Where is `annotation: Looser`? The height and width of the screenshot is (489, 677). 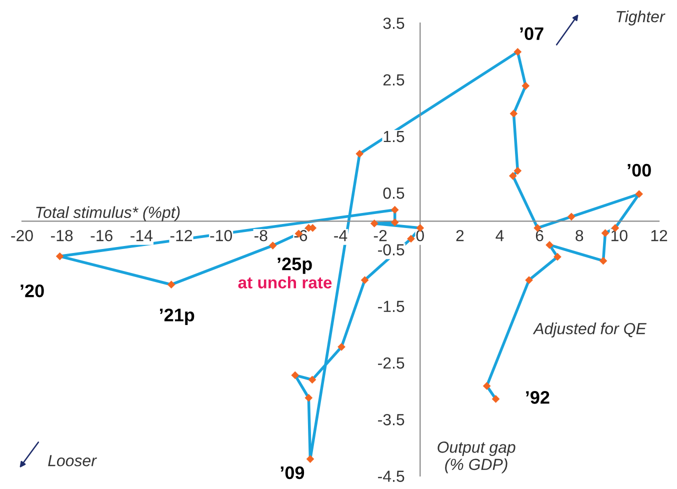 annotation: Looser is located at coordinates (72, 460).